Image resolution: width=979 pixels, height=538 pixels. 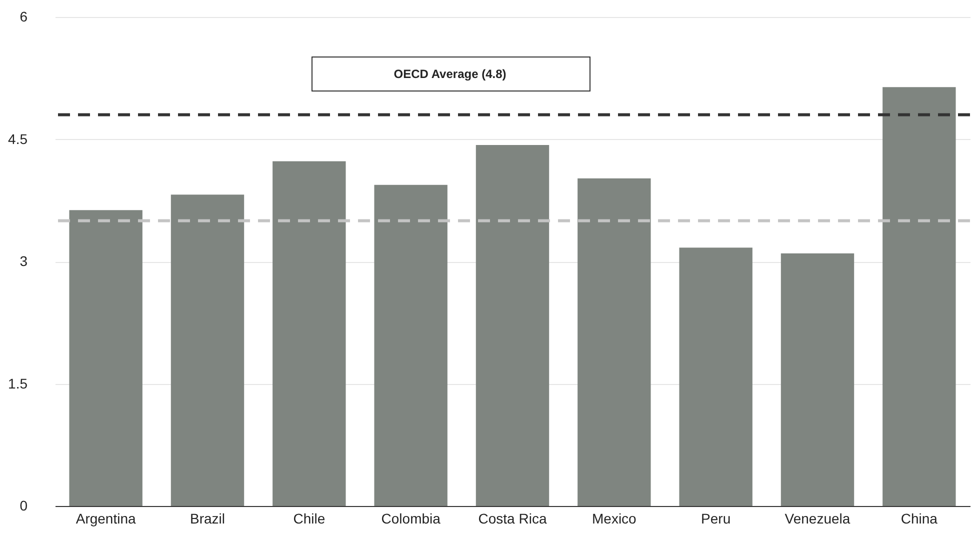 I want to click on x-tick-label: Venezuela, so click(x=817, y=518).